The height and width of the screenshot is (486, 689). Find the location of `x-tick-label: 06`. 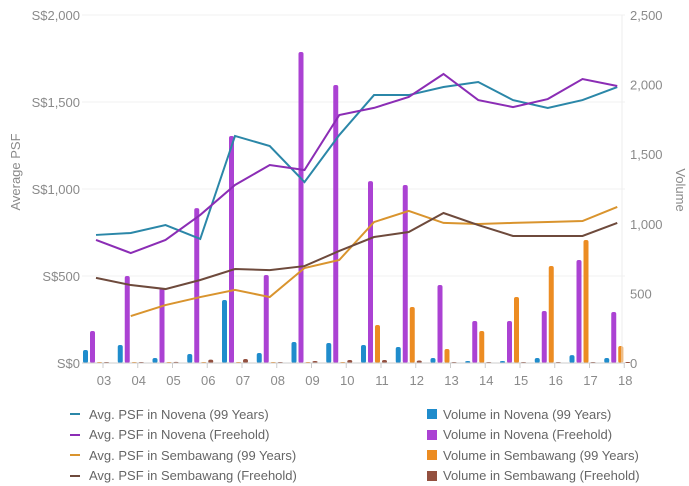

x-tick-label: 06 is located at coordinates (208, 380).